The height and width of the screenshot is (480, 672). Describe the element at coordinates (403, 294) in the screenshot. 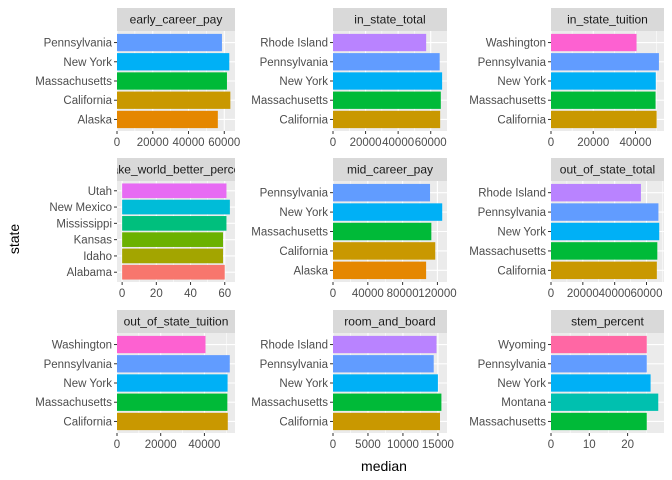

I see `x-tick-label: 80000` at that location.